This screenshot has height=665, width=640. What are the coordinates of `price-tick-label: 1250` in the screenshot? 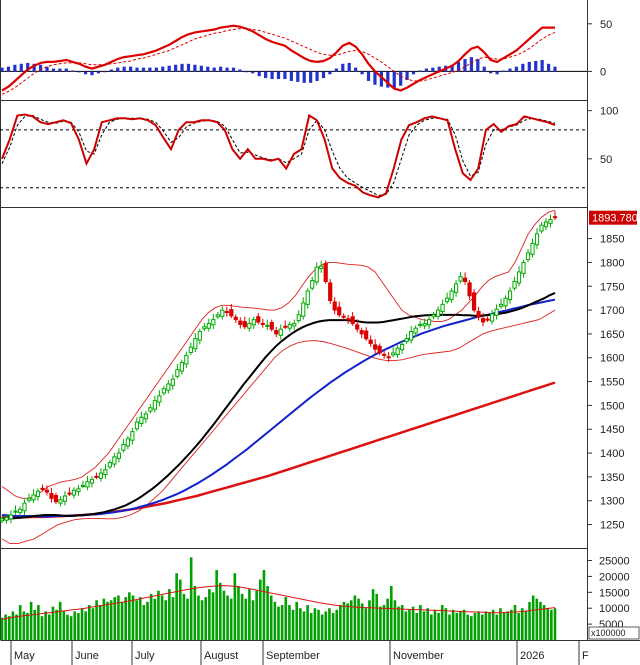 It's located at (612, 526).